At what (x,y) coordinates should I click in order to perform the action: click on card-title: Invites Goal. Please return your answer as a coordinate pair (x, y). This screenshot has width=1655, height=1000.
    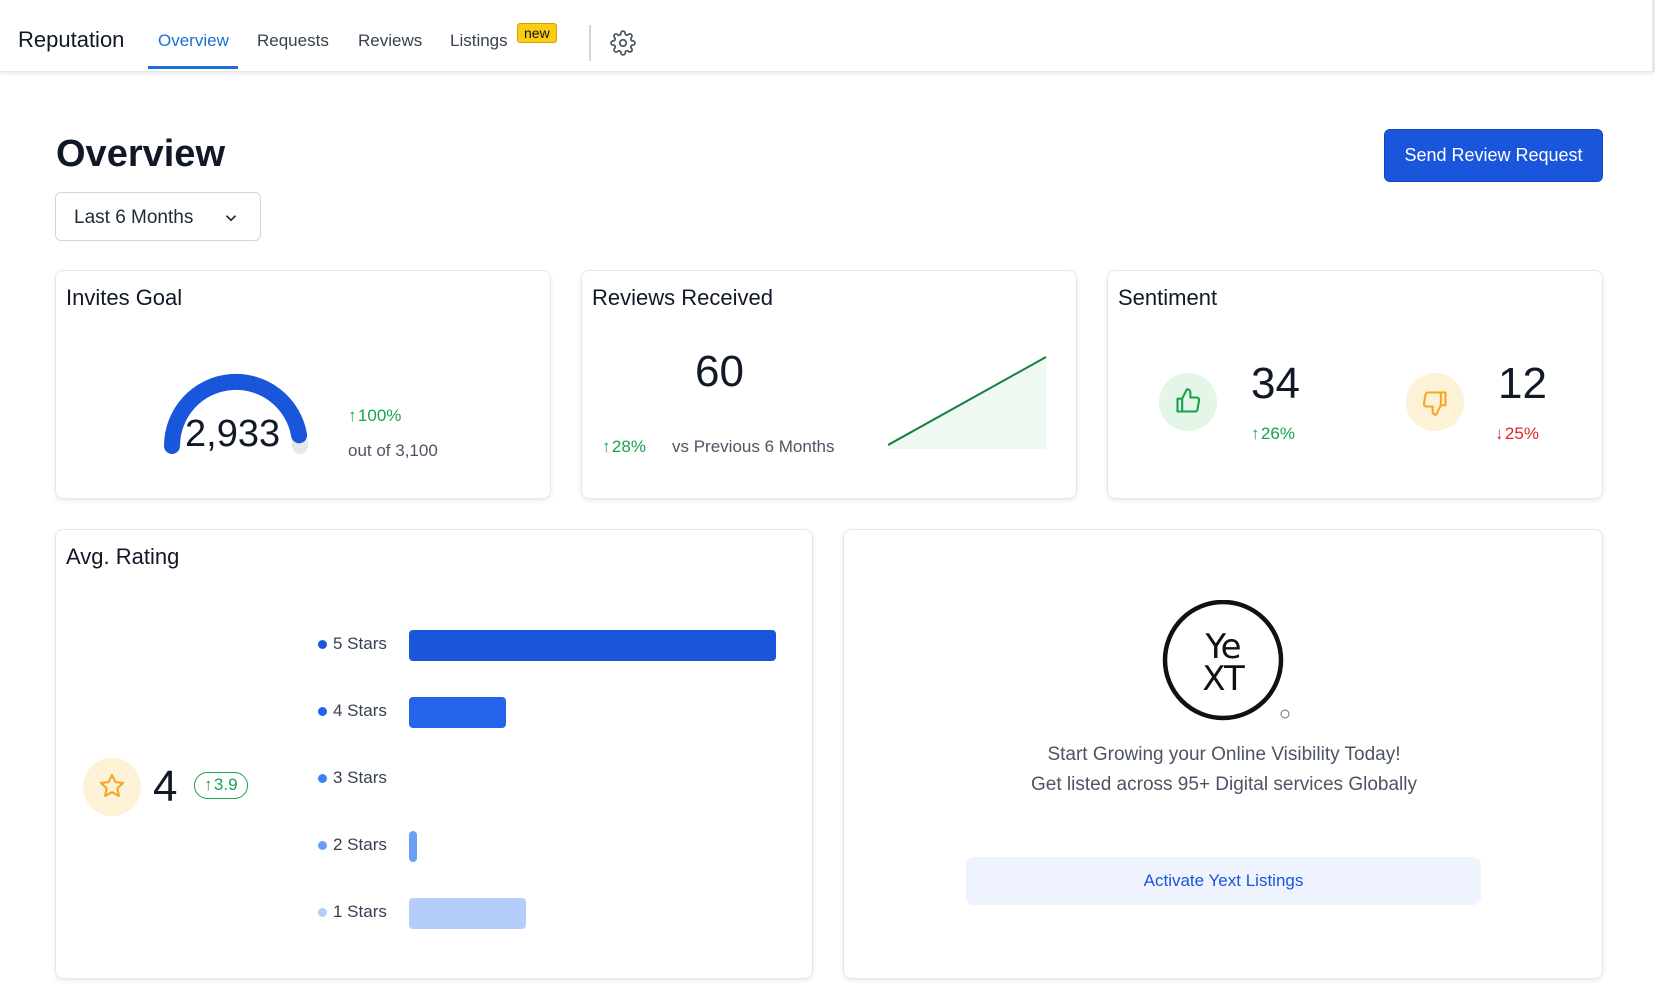
    Looking at the image, I should click on (124, 297).